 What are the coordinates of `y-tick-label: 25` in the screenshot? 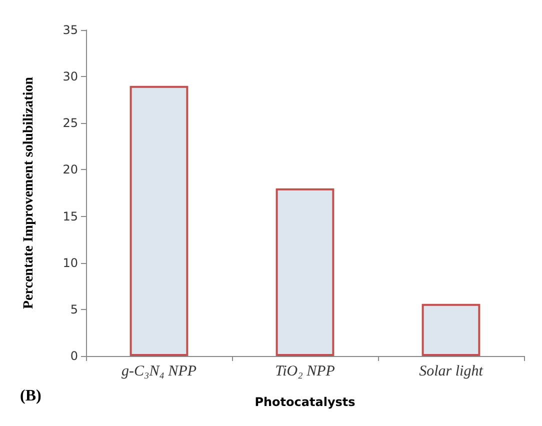 It's located at (70, 123).